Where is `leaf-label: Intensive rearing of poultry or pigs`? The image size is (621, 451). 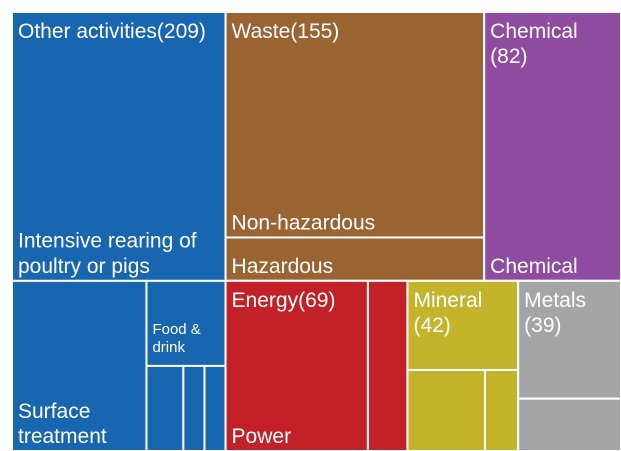 leaf-label: Intensive rearing of poultry or pigs is located at coordinates (110, 254).